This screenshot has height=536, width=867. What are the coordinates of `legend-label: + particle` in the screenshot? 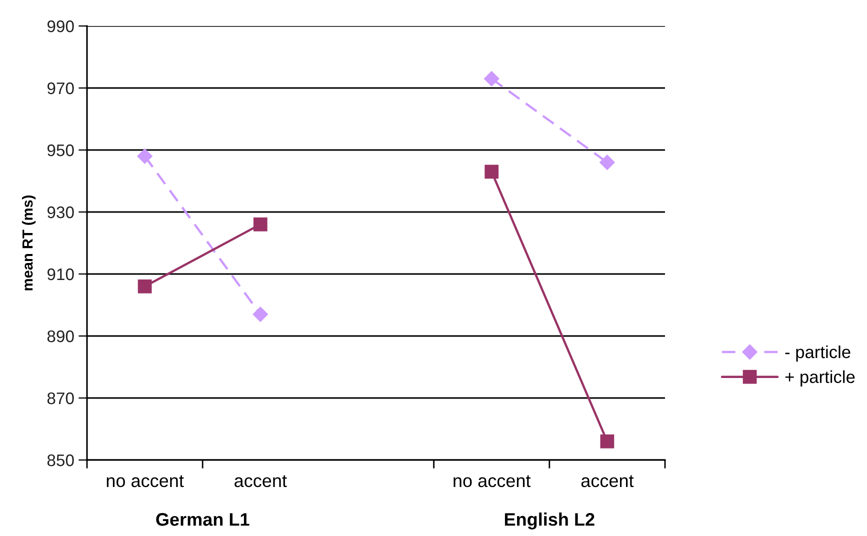 It's located at (820, 378).